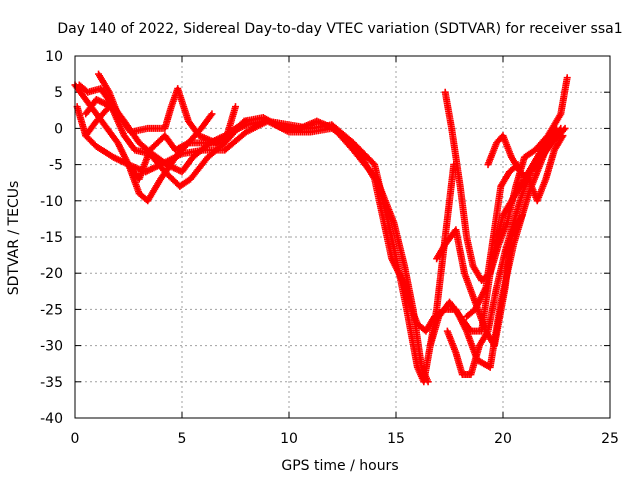  I want to click on y-tick-label: -35, so click(51, 383).